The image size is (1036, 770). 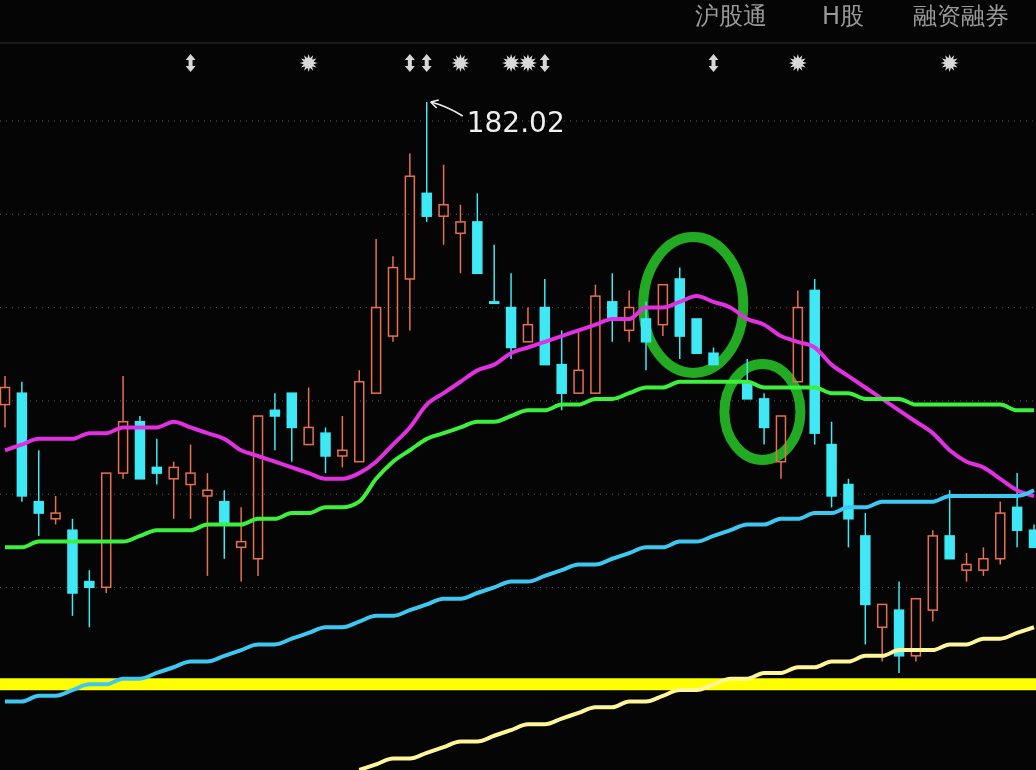 What do you see at coordinates (843, 16) in the screenshot?
I see `text: H股` at bounding box center [843, 16].